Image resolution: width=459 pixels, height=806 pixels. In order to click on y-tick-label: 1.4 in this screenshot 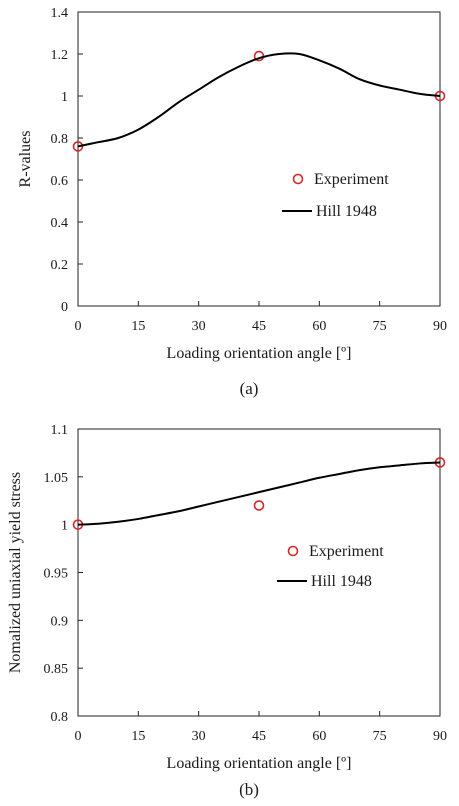, I will do `click(60, 13)`.